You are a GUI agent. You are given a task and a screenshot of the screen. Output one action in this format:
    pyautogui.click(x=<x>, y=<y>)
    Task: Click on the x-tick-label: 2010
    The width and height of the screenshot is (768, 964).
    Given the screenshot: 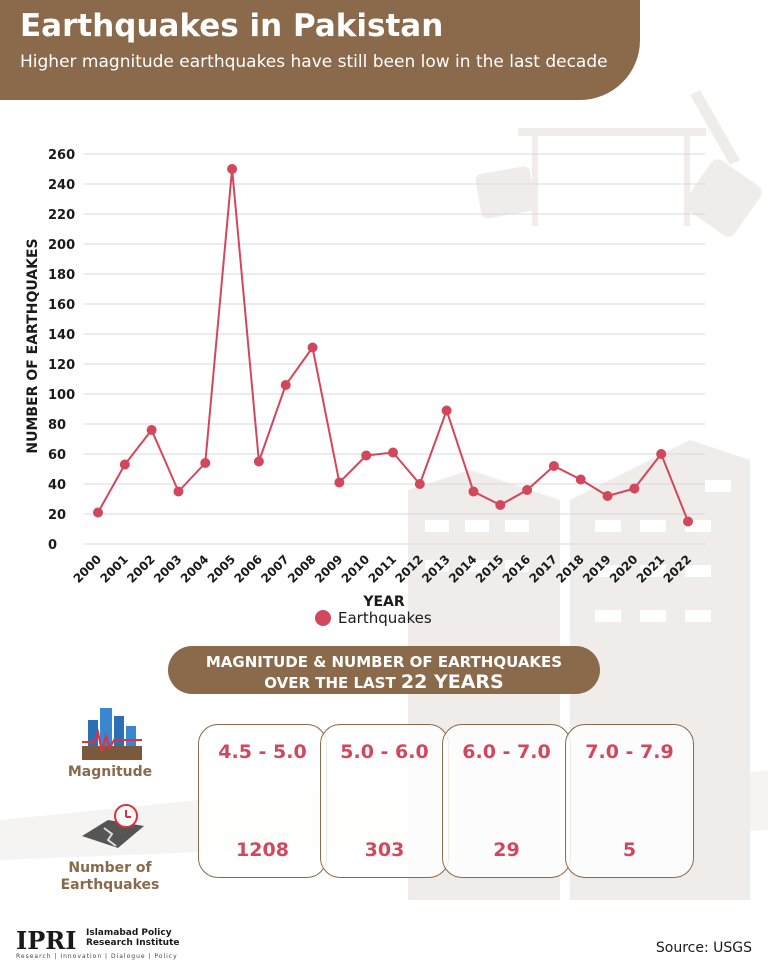 What is the action you would take?
    pyautogui.click(x=356, y=569)
    